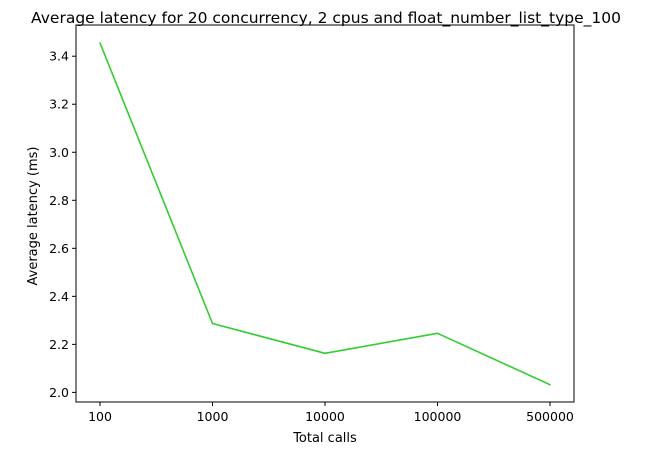 Image resolution: width=652 pixels, height=455 pixels. I want to click on x-axis-ticks: 100 1000 10000 100000 500000, so click(331, 413).